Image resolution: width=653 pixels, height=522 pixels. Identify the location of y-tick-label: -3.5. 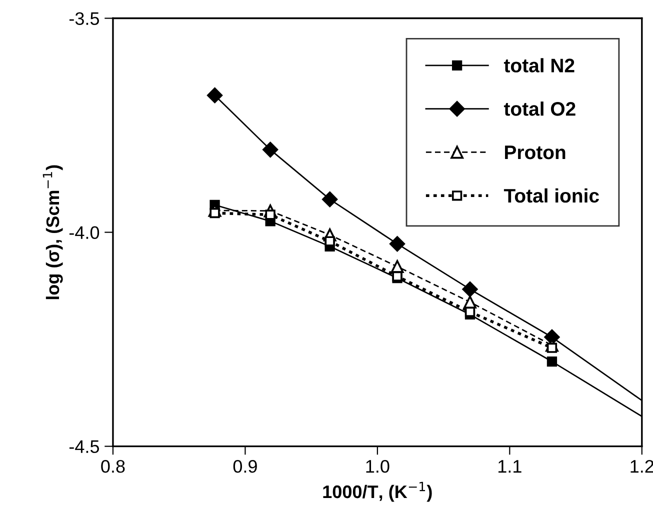
(84, 18).